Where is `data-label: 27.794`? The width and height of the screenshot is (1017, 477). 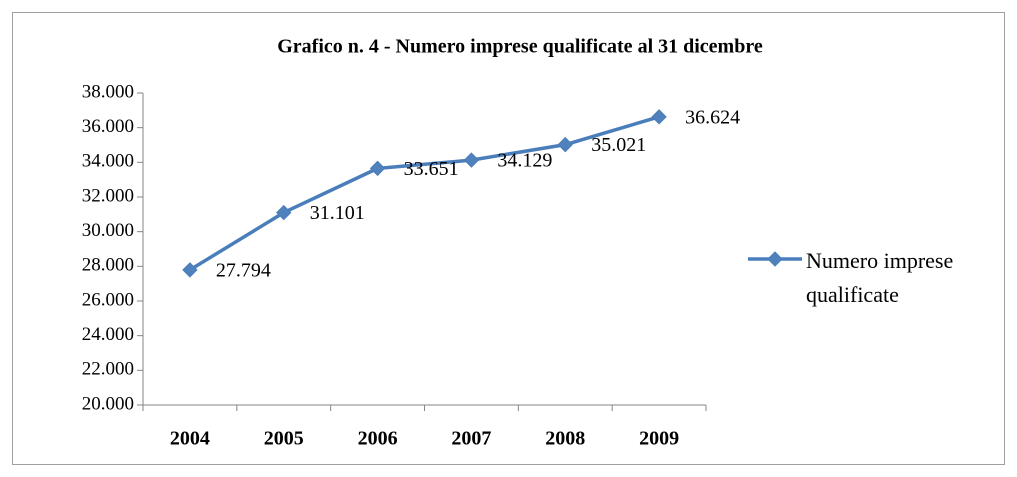 data-label: 27.794 is located at coordinates (243, 270).